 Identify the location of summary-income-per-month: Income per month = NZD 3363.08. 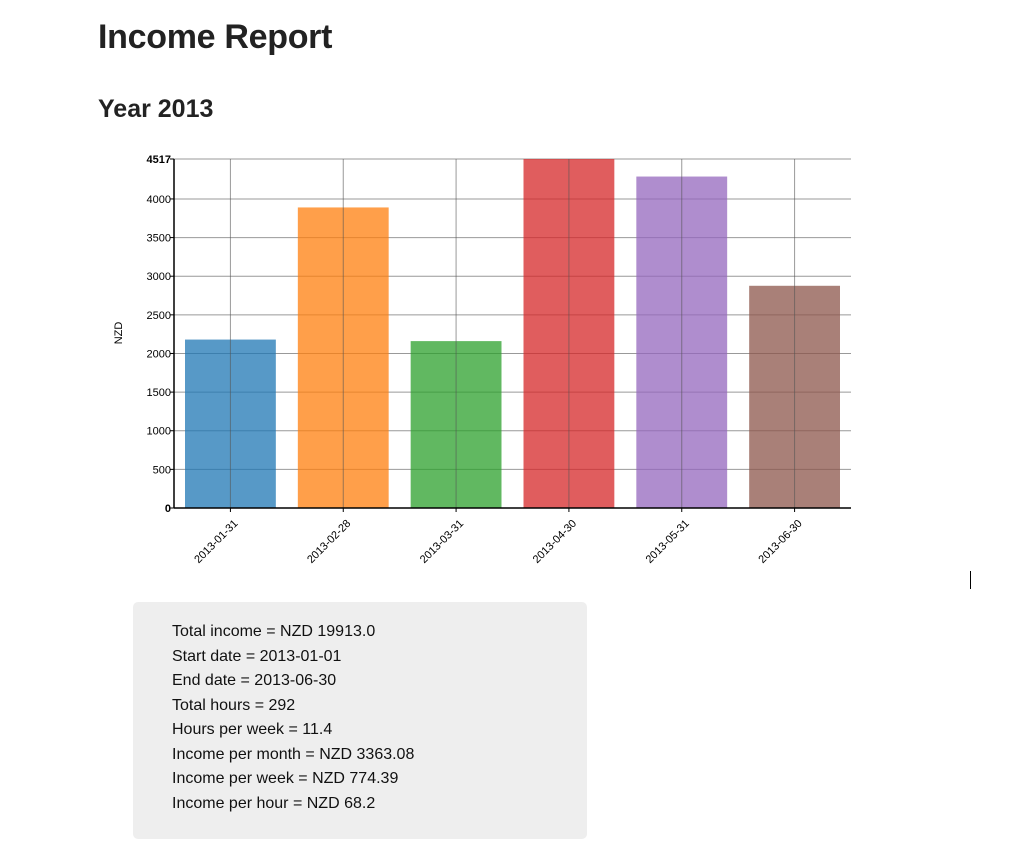
(293, 754).